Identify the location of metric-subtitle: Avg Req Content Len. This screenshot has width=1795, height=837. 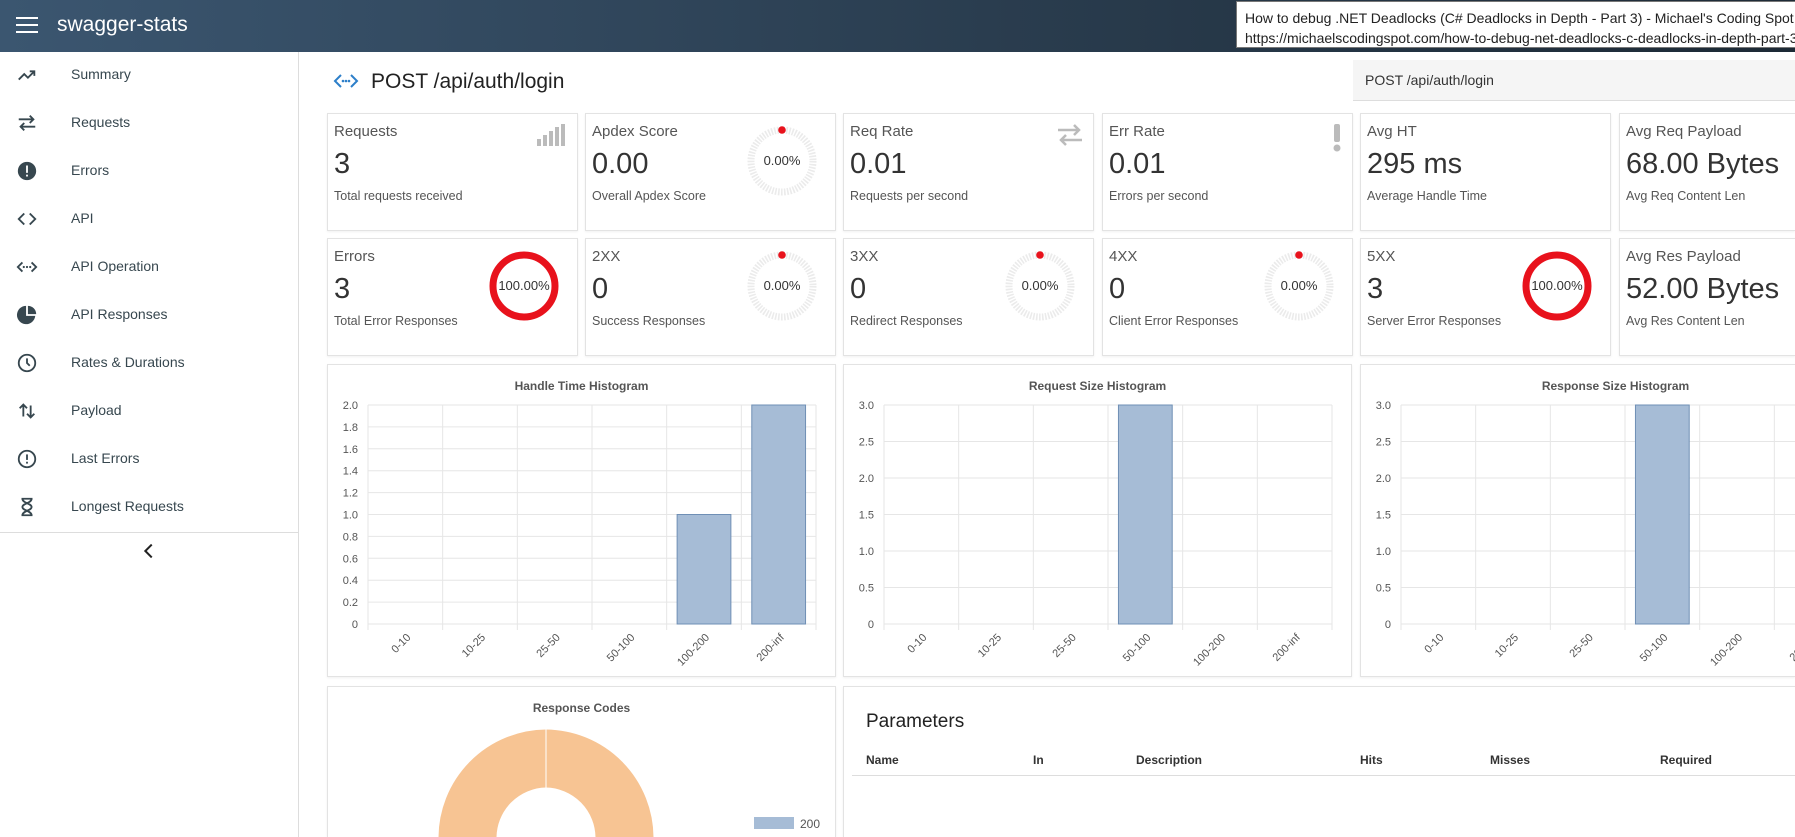
(1686, 196).